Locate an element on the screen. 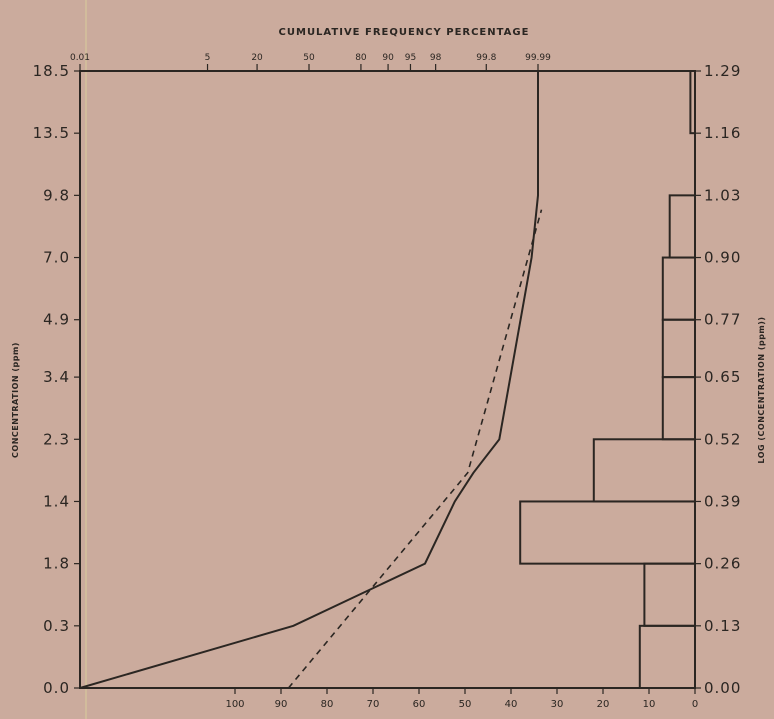 The image size is (774, 719). bottom-tick-label: 70 is located at coordinates (373, 704).